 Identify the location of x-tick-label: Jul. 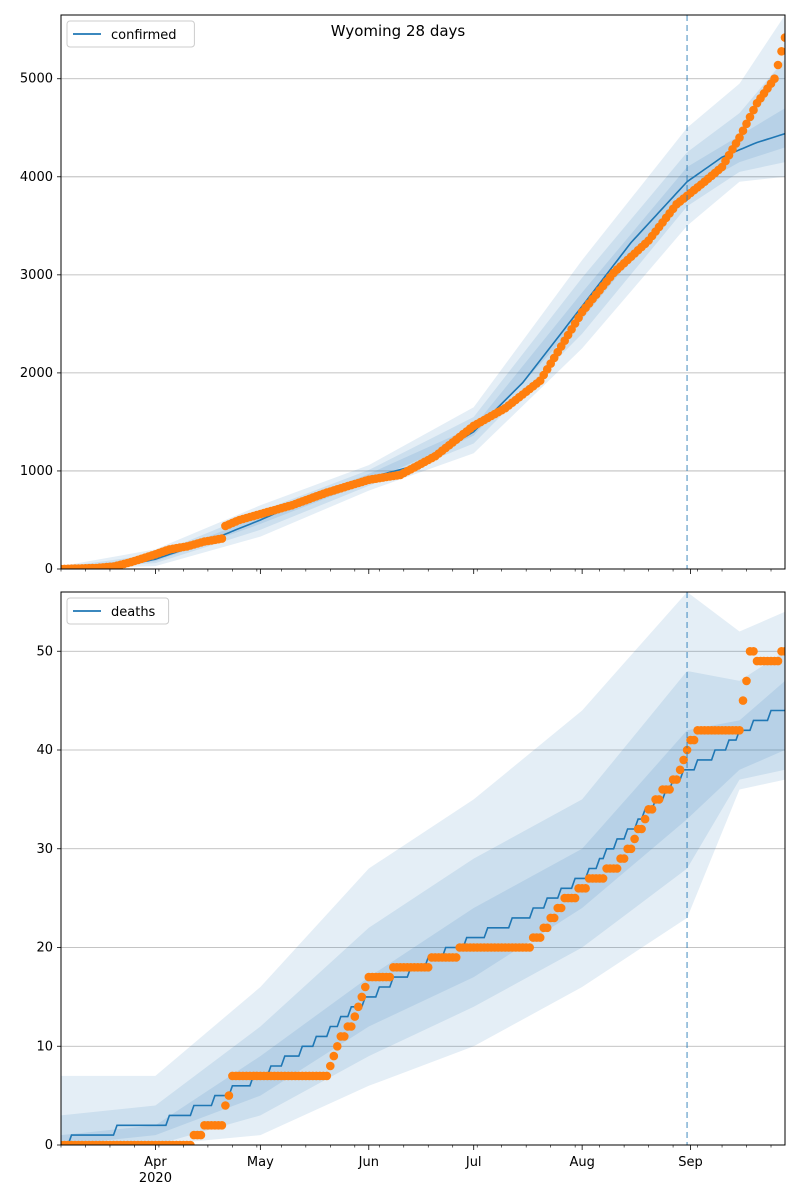
(473, 1162).